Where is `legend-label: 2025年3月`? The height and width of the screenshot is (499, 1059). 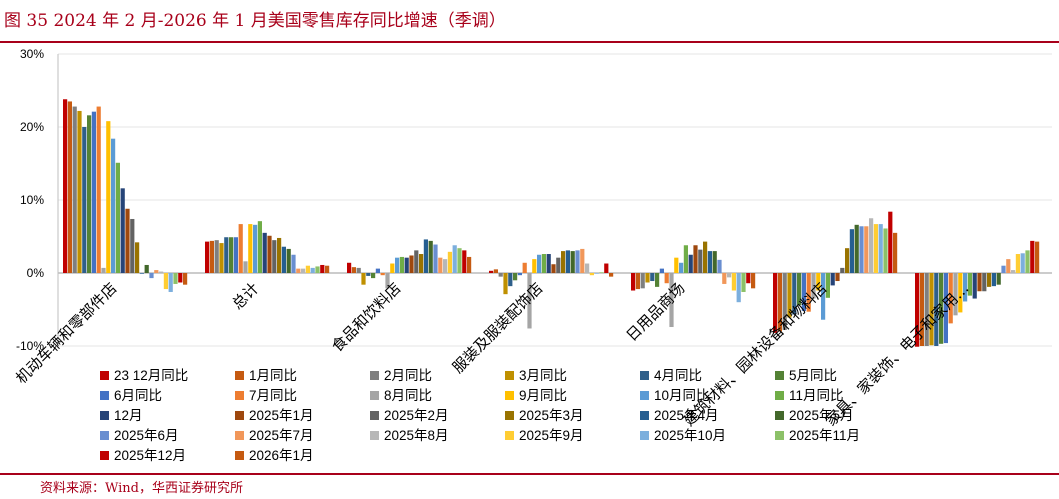
legend-label: 2025年3月 is located at coordinates (551, 415).